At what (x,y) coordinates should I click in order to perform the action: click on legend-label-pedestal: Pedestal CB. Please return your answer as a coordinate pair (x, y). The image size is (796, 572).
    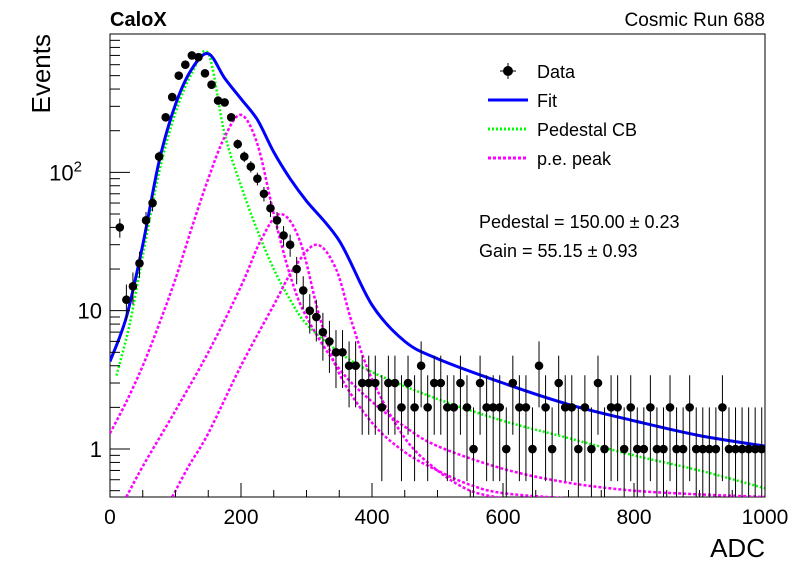
    Looking at the image, I should click on (587, 130).